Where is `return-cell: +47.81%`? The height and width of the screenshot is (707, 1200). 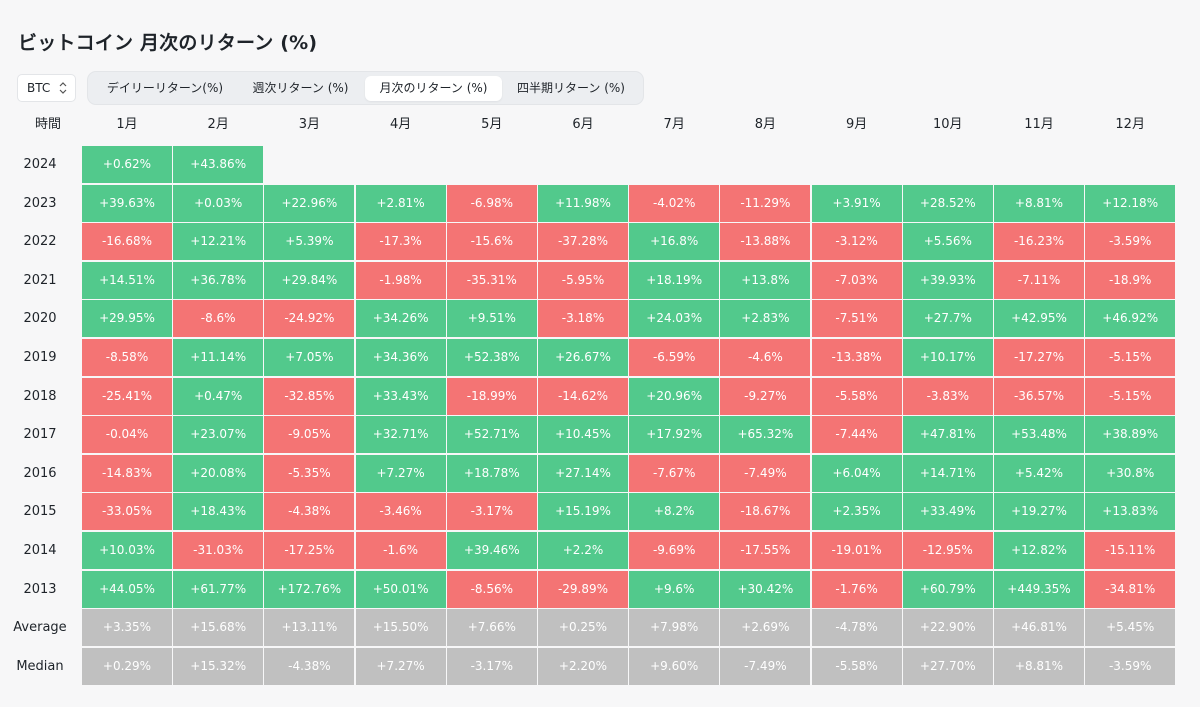 return-cell: +47.81% is located at coordinates (947, 435).